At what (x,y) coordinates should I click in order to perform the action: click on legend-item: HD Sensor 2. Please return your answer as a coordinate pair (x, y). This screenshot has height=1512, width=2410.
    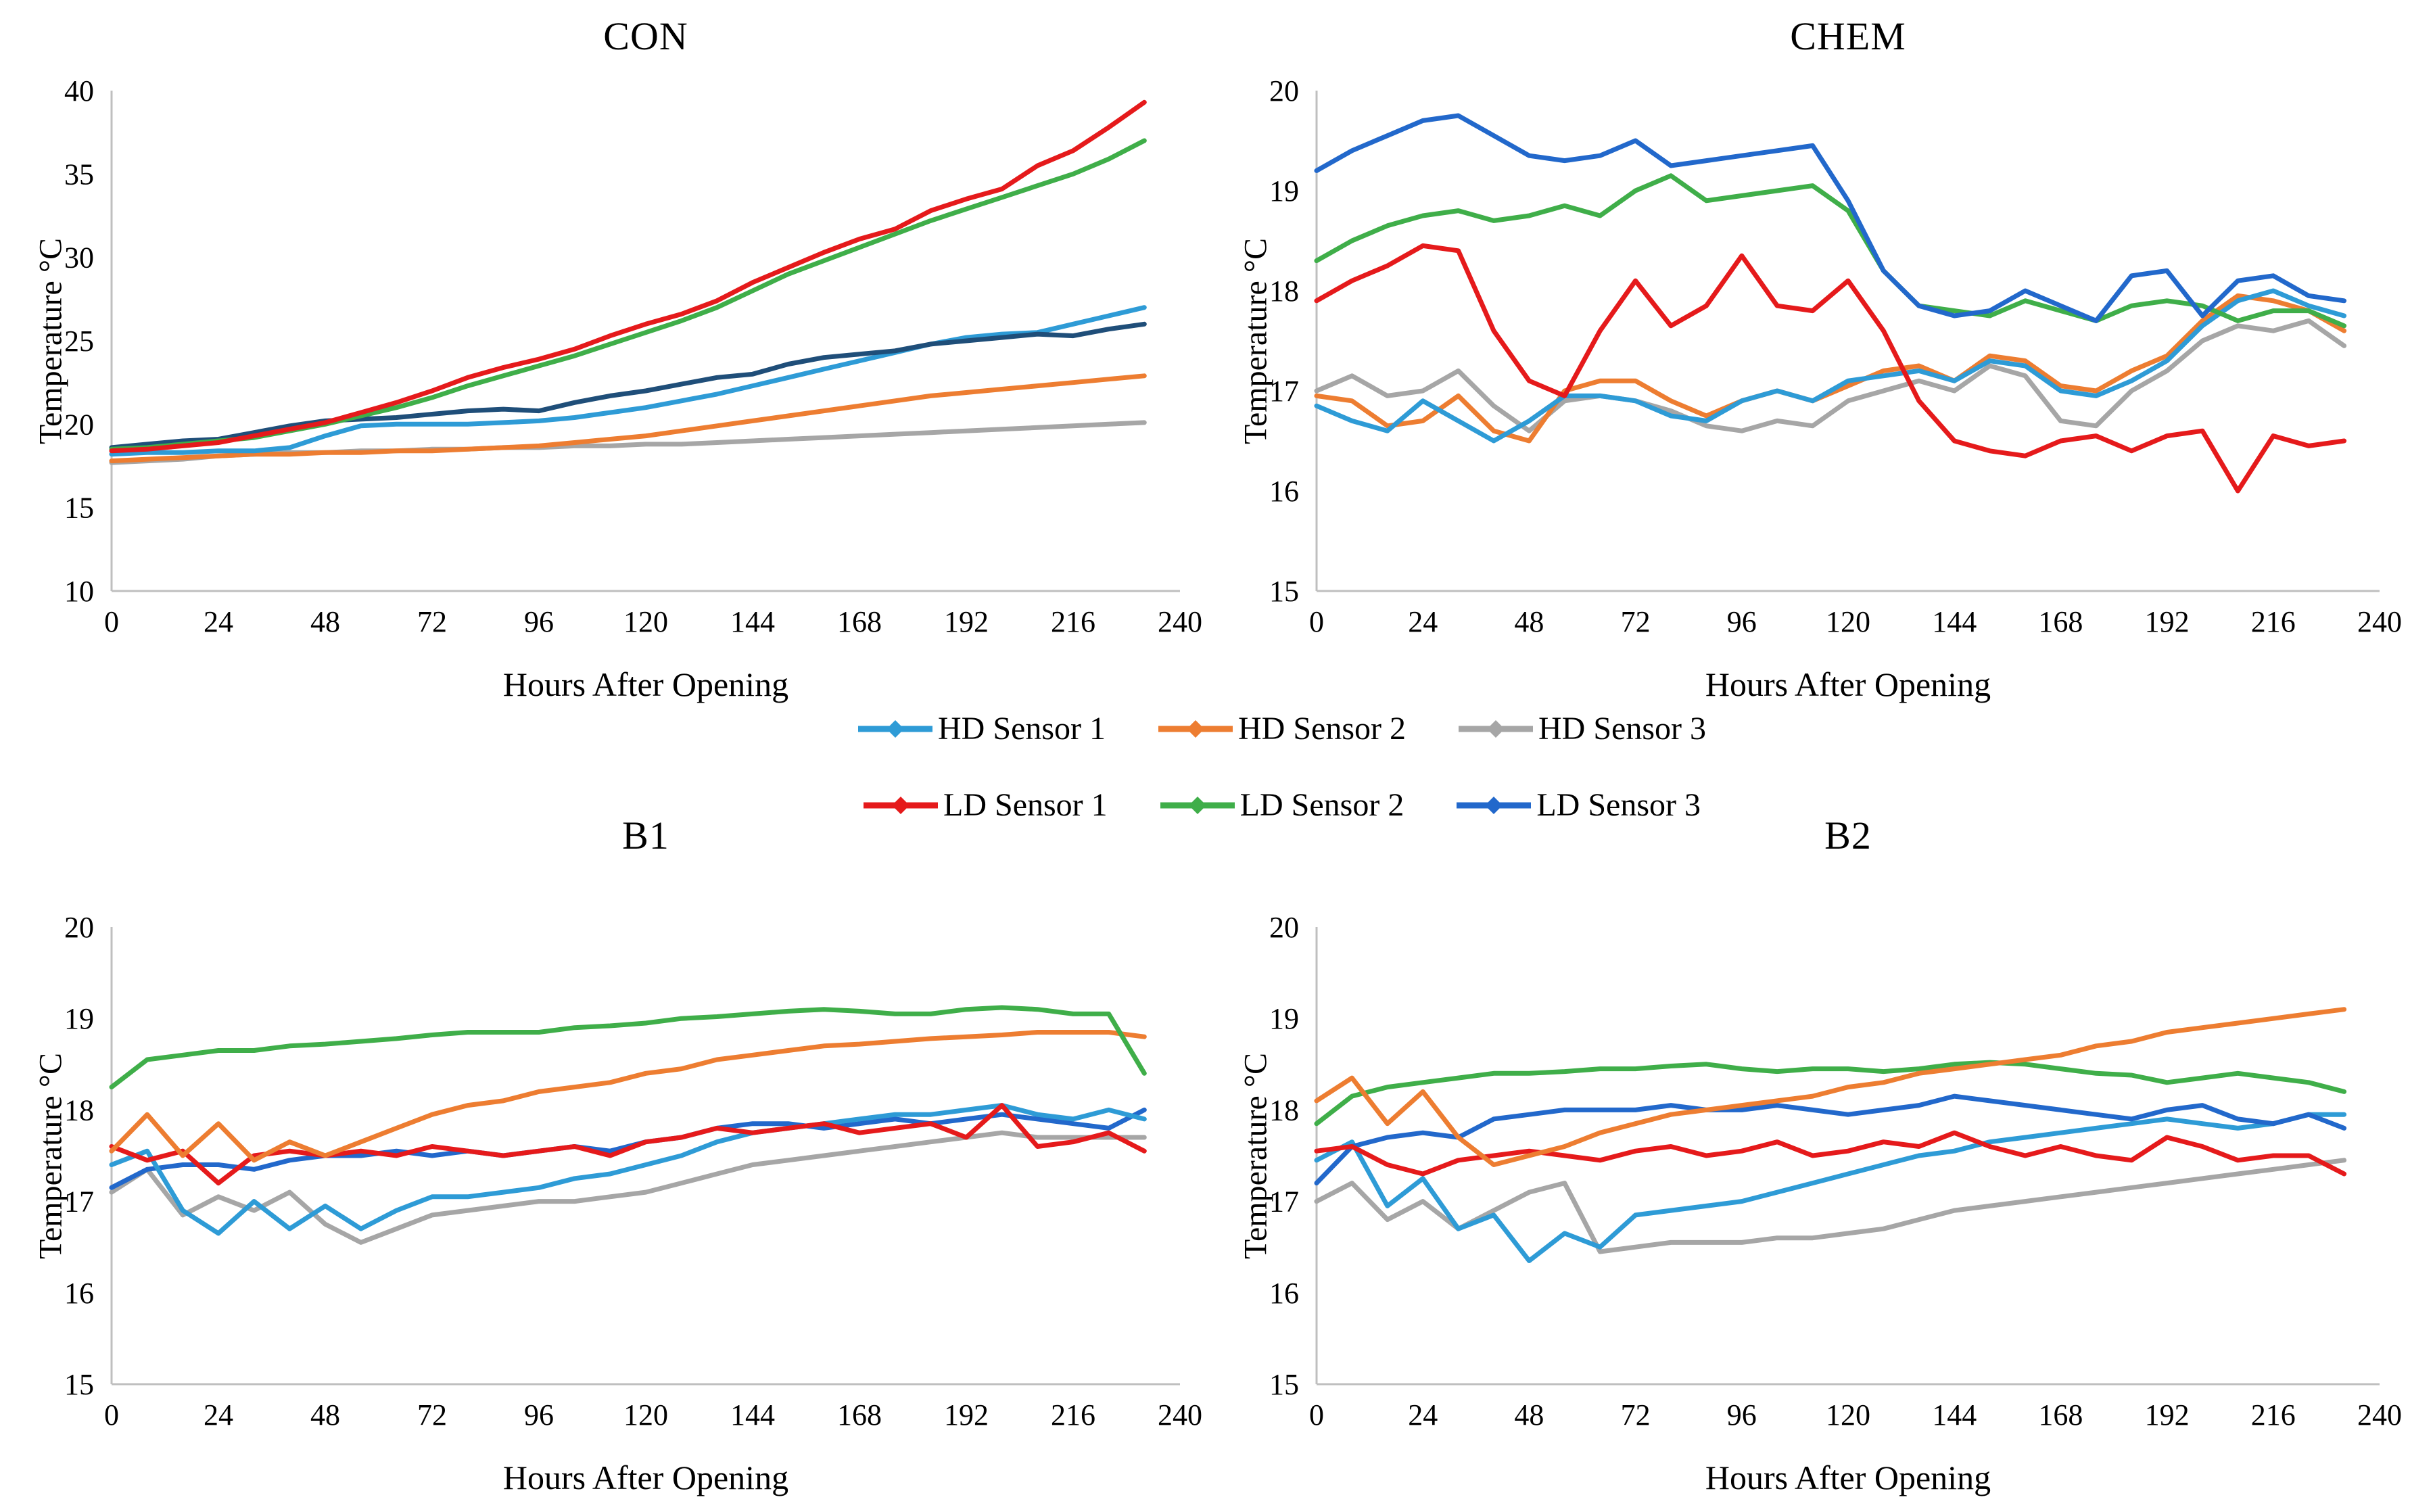
    Looking at the image, I should click on (1281, 728).